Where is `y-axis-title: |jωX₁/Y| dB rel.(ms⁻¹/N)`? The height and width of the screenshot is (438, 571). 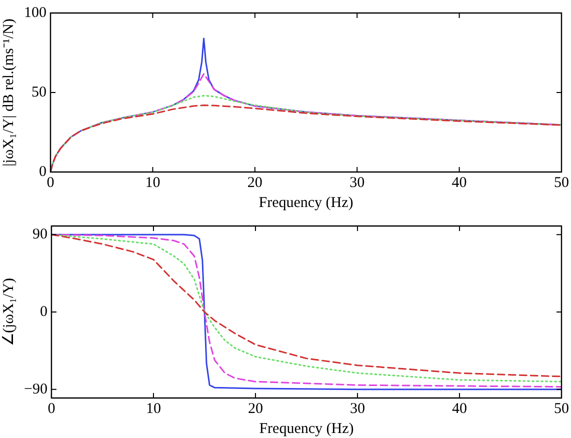 y-axis-title: |jωX₁/Y| dB rel.(ms⁻¹/N) is located at coordinates (8, 92).